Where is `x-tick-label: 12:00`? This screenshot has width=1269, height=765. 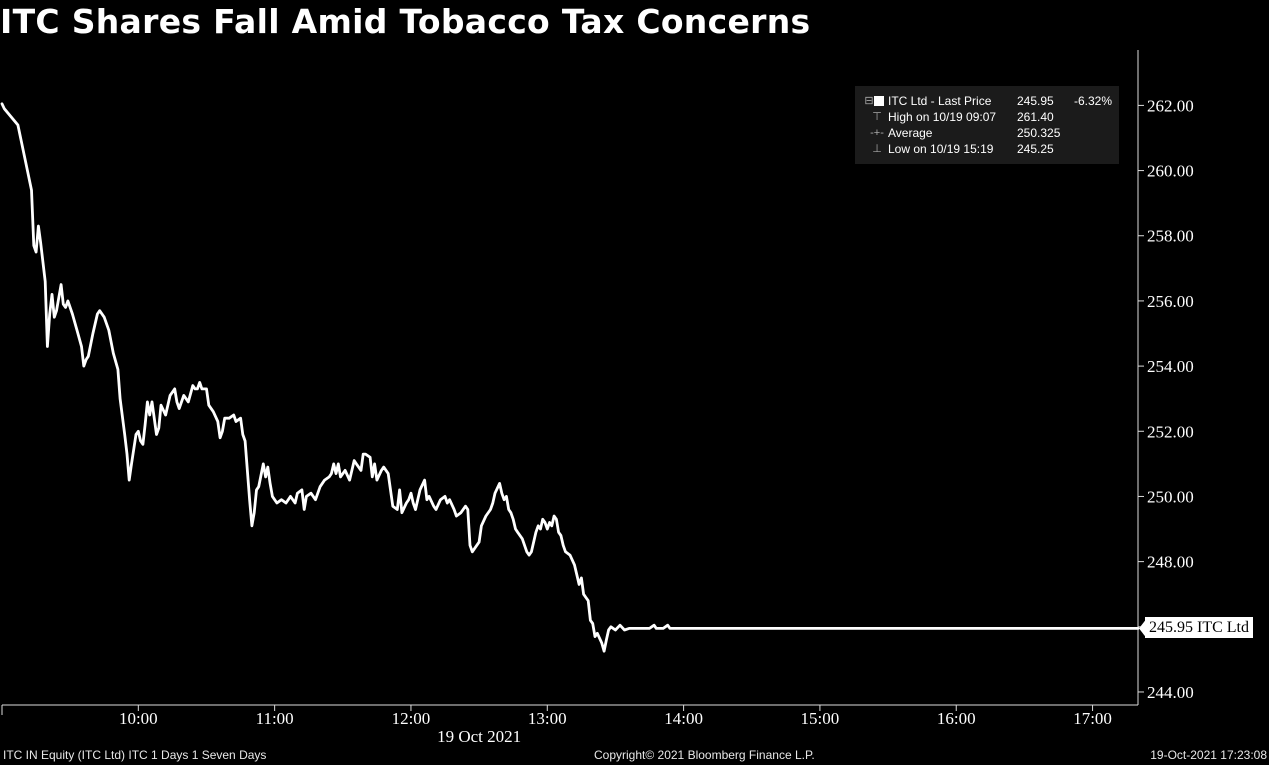
x-tick-label: 12:00 is located at coordinates (411, 718).